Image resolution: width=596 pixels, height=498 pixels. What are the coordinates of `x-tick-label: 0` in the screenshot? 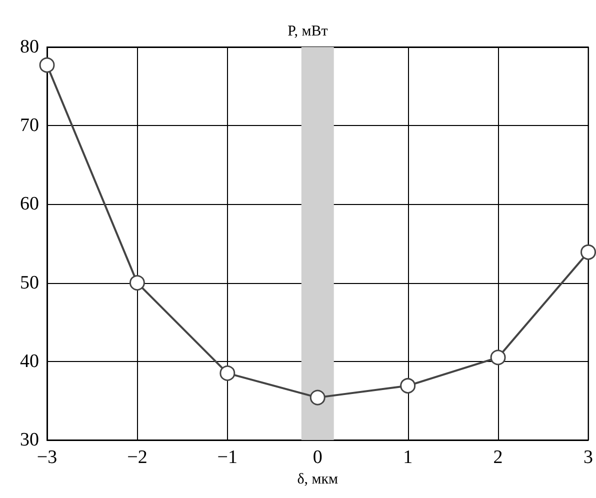 It's located at (317, 457).